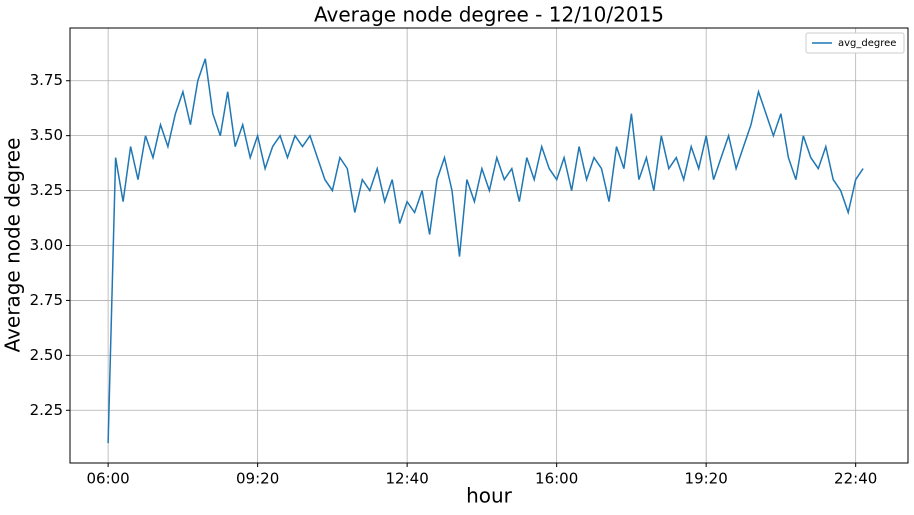 This screenshot has height=515, width=914. Describe the element at coordinates (46, 300) in the screenshot. I see `y-tick-label: 2.75` at that location.